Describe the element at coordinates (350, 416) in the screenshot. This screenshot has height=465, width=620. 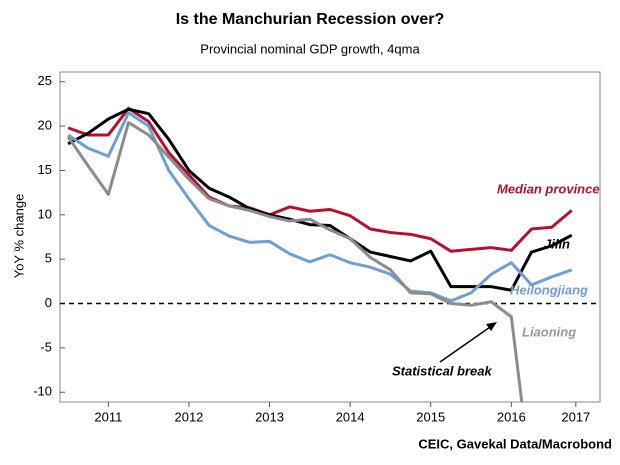
I see `x-tick-label: 2014` at that location.